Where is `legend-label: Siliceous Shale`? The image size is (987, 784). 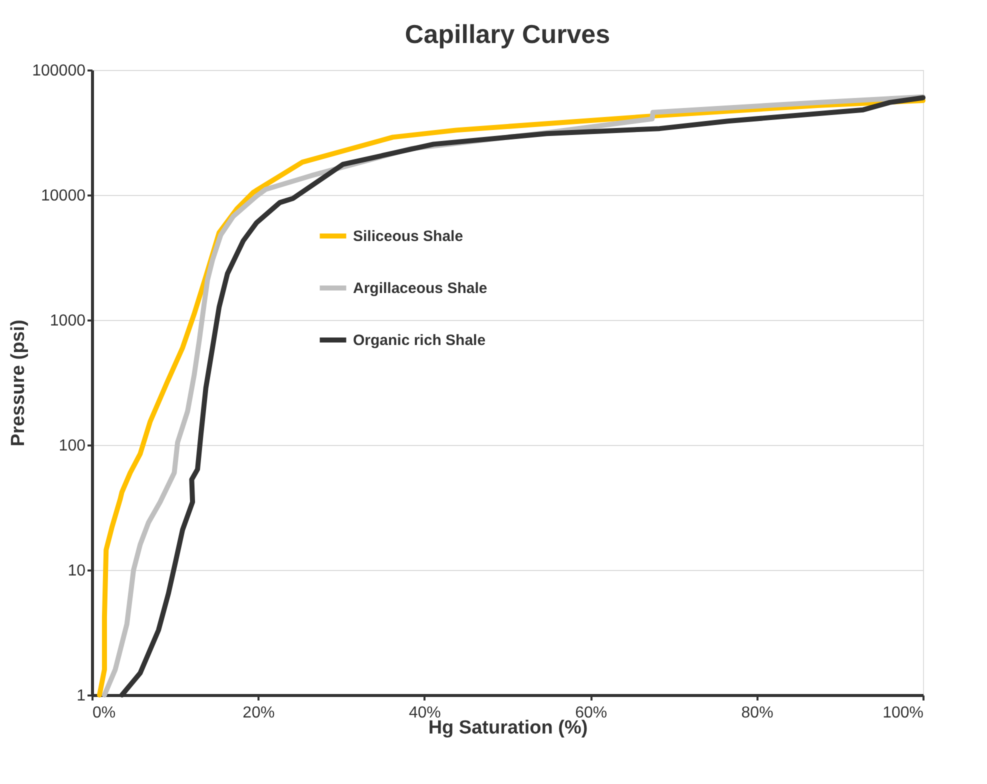
legend-label: Siliceous Shale is located at coordinates (408, 236).